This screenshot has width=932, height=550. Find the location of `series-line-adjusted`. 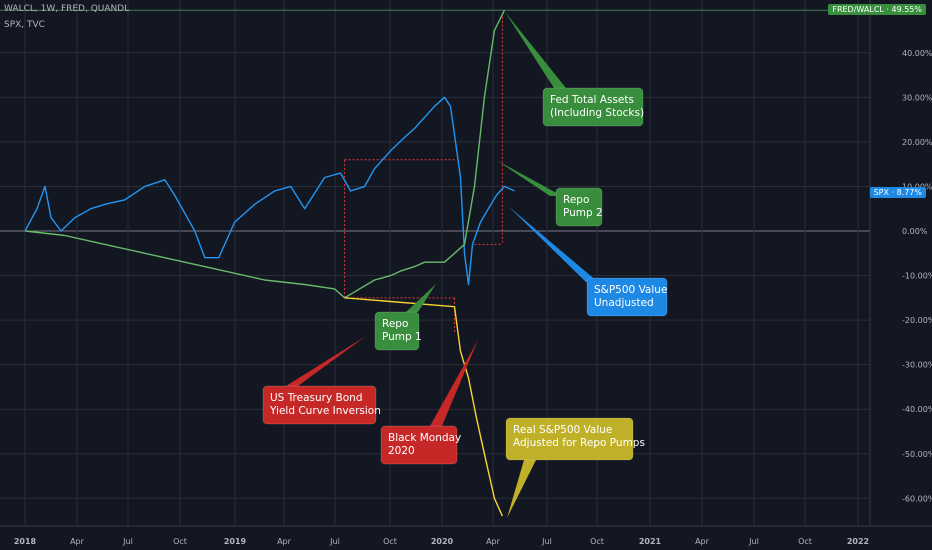

series-line-adjusted is located at coordinates (424, 407).